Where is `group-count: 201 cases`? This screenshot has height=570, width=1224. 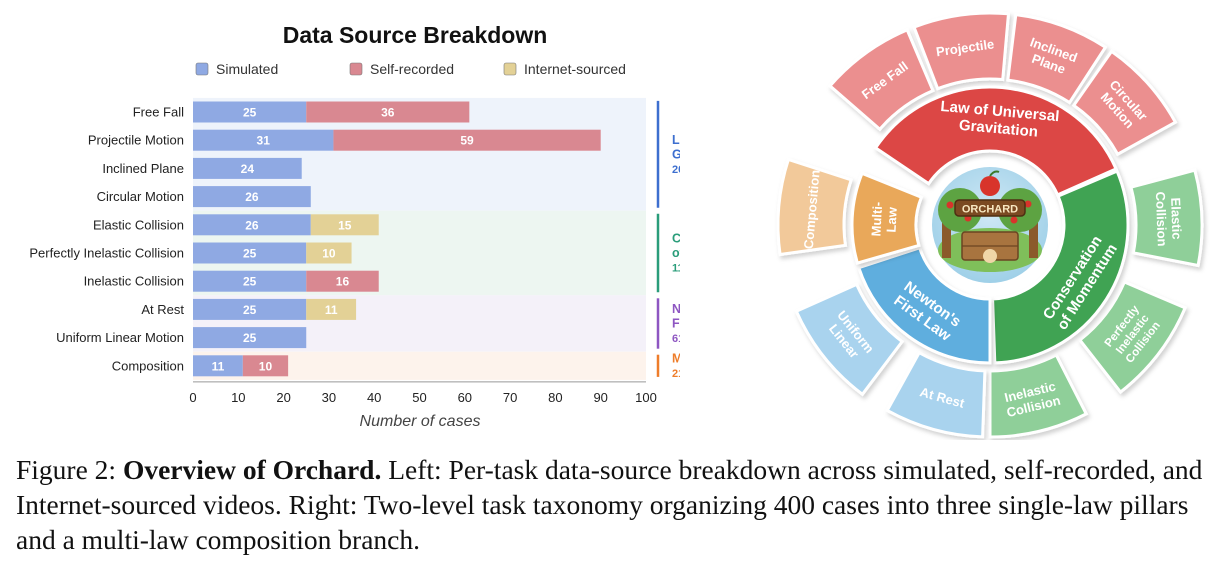
group-count: 201 cases is located at coordinates (676, 170).